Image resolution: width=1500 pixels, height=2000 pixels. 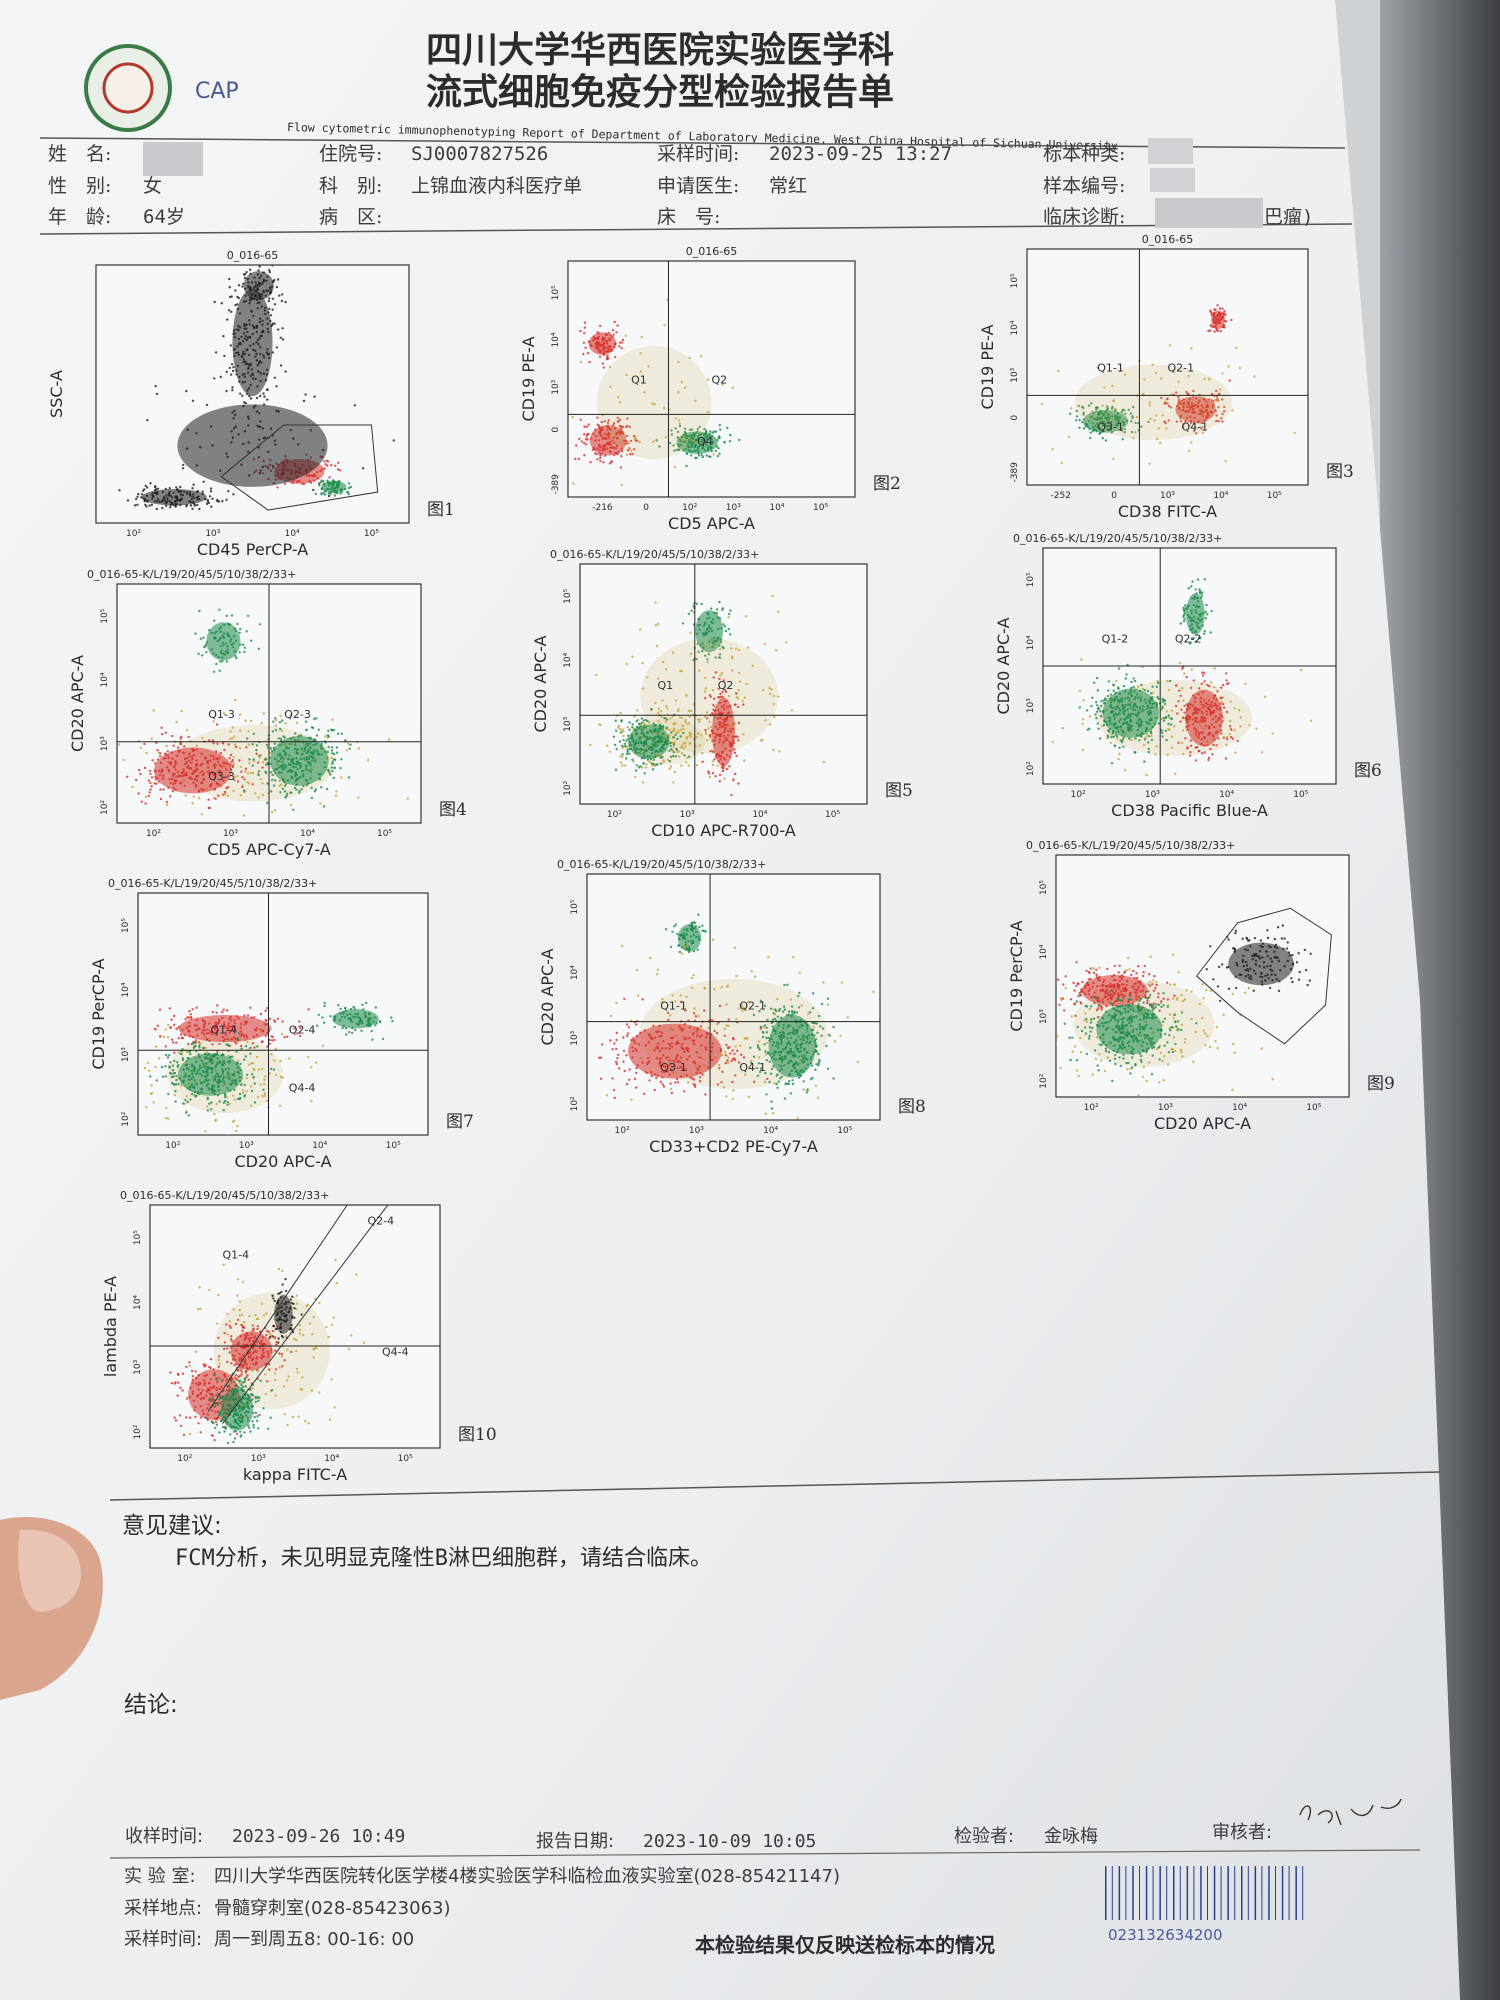 What do you see at coordinates (556, 484) in the screenshot?
I see `y-tick-label: -389` at bounding box center [556, 484].